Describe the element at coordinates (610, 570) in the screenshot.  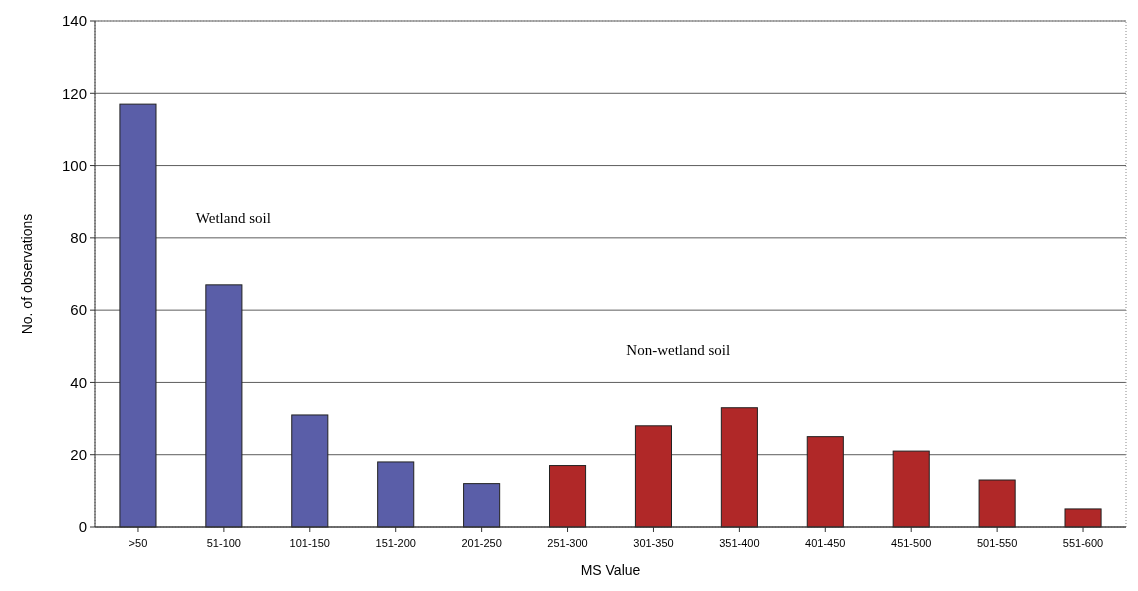
I see `x-axis-title: MS Value` at that location.